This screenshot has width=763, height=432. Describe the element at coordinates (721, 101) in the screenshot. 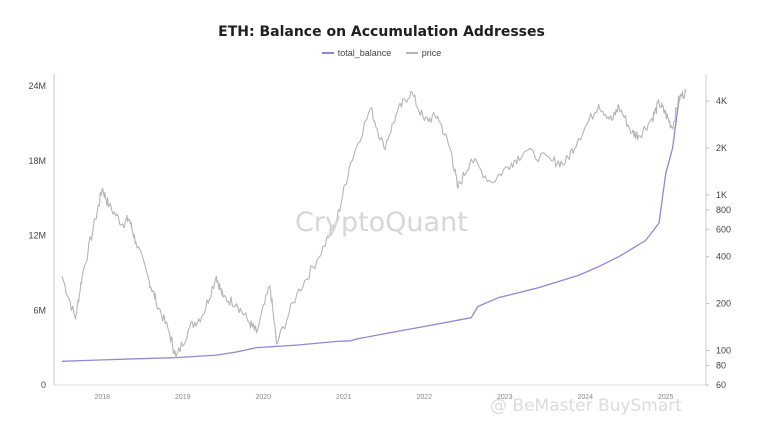

I see `y-right-tick-label: 4K` at that location.